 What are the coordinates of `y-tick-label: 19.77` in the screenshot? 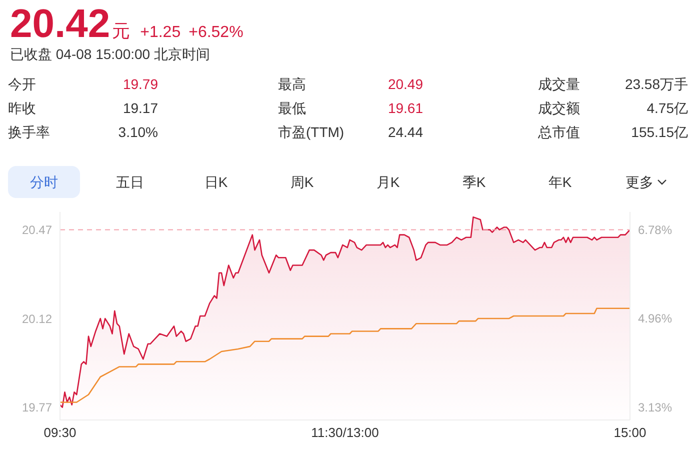 It's located at (37, 407).